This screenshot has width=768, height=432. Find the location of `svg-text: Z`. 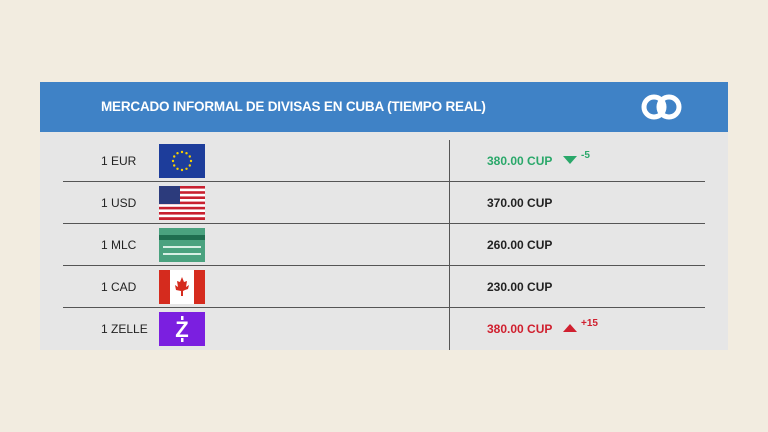

svg-text: Z is located at coordinates (181, 329).